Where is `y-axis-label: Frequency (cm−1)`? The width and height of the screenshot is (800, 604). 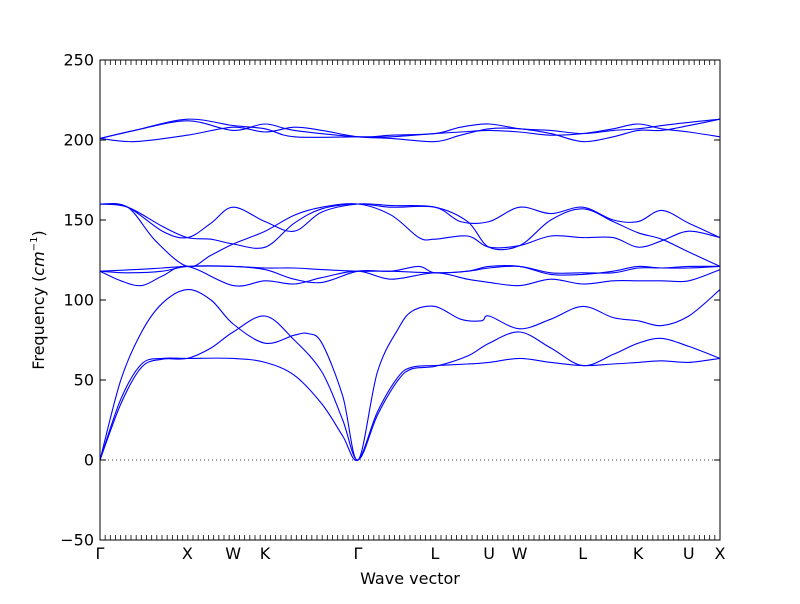 y-axis-label: Frequency (cm−1) is located at coordinates (38, 299).